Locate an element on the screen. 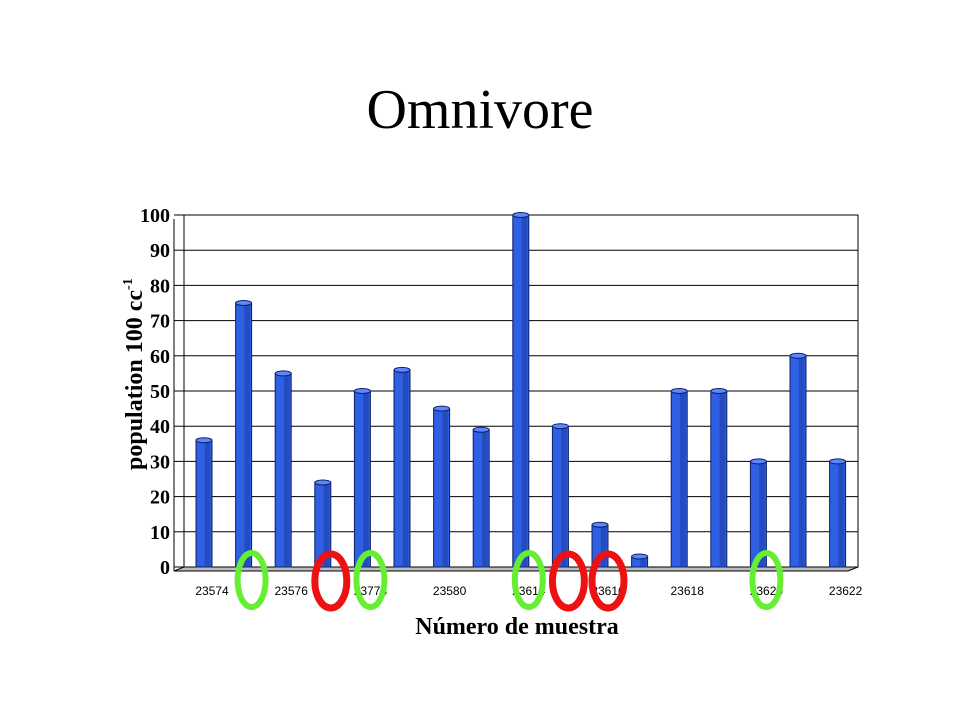 This screenshot has height=720, width=960. slide-title: Omnivore is located at coordinates (480, 110).